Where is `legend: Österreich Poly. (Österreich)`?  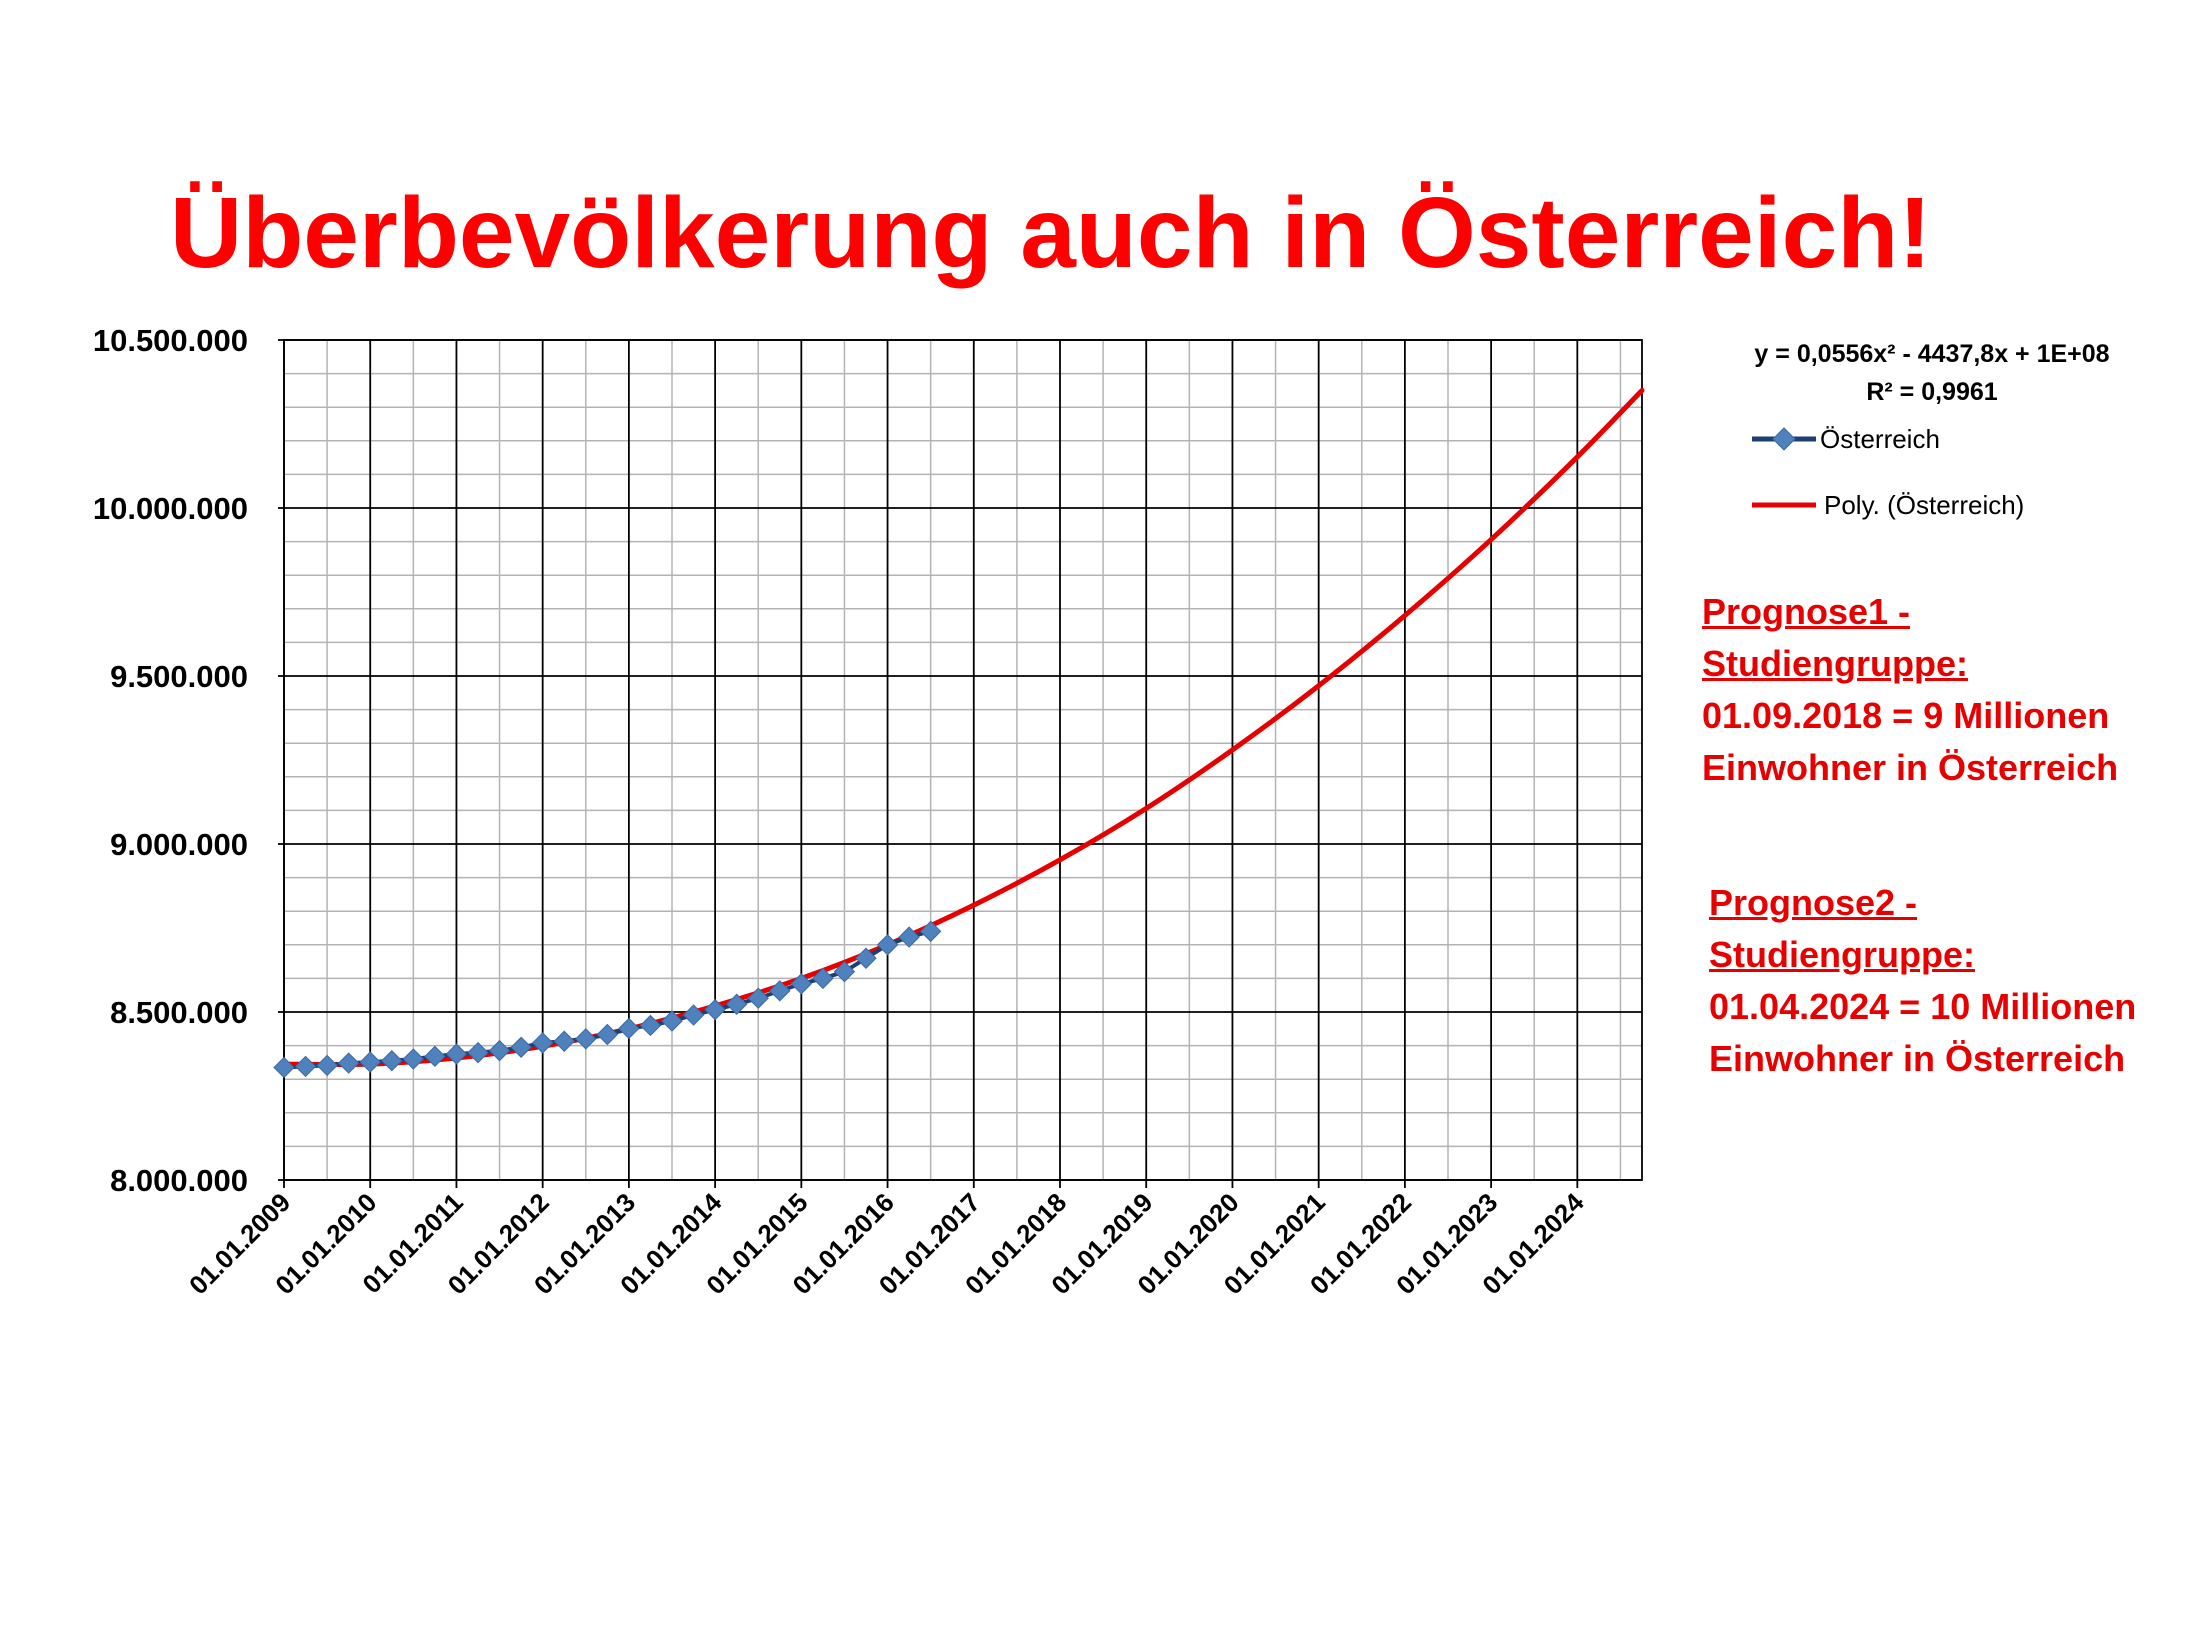
legend: Österreich Poly. (Österreich) is located at coordinates (1888, 472).